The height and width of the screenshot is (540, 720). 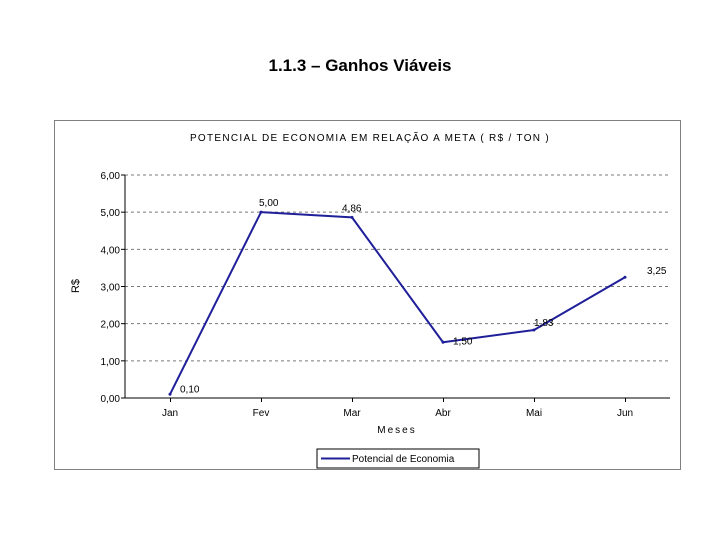 I want to click on y-tick-label: 3,00, so click(x=111, y=288).